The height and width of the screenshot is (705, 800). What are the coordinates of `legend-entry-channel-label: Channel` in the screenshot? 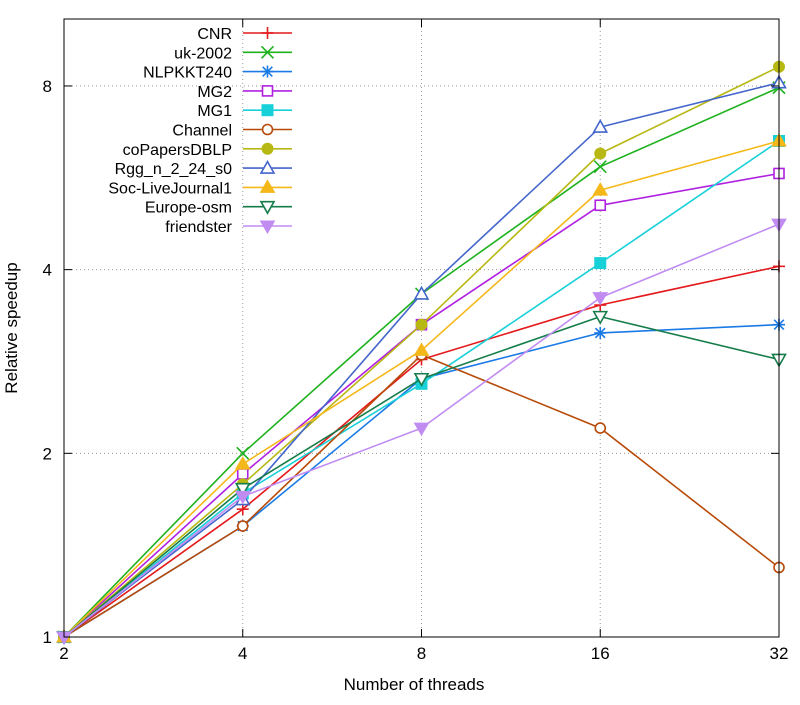 It's located at (202, 131).